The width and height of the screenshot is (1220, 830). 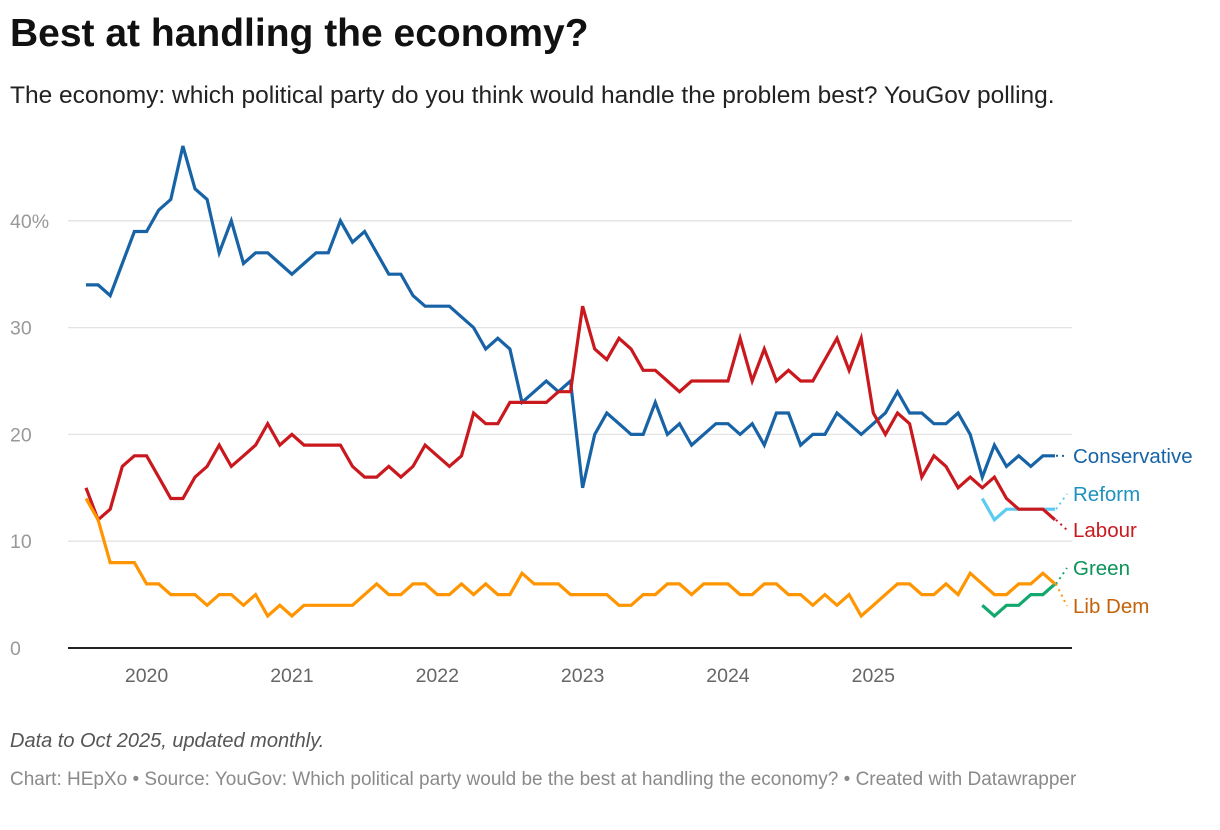 What do you see at coordinates (1105, 530) in the screenshot?
I see `series-label-labour: Labour` at bounding box center [1105, 530].